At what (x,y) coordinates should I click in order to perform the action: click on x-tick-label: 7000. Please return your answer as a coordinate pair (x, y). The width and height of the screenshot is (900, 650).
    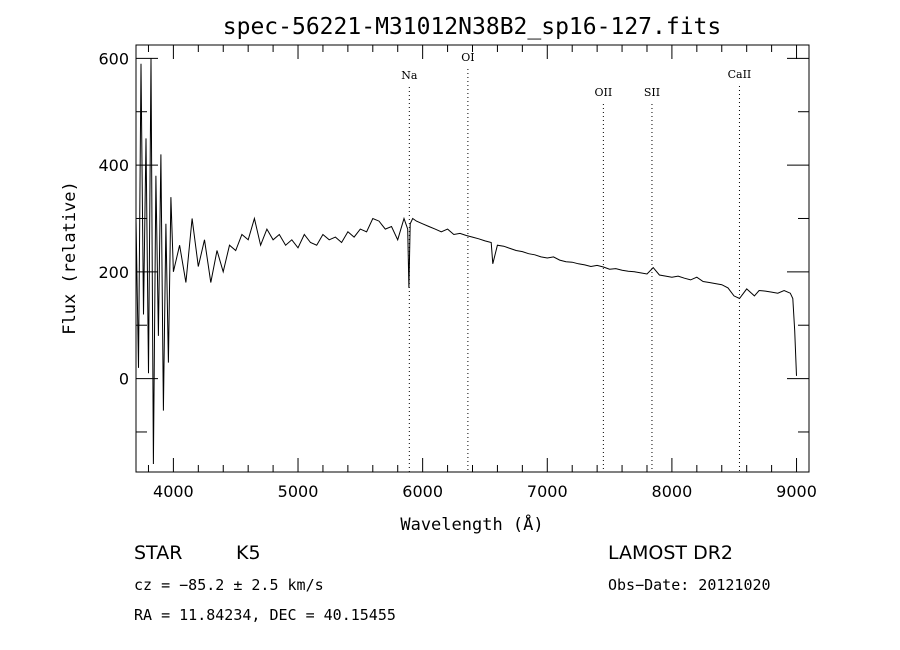
    Looking at the image, I should click on (547, 491).